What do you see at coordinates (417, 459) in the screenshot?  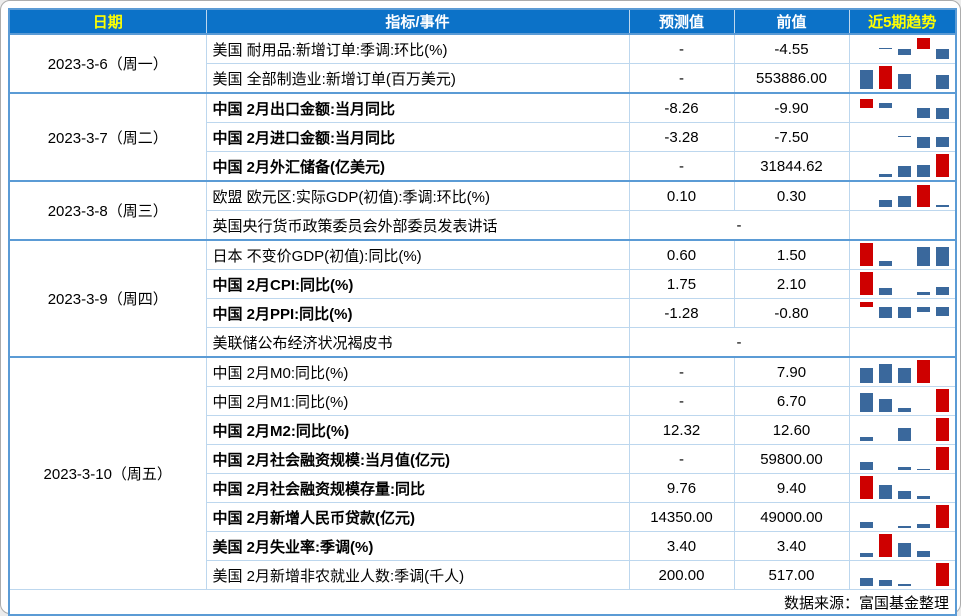 I see `indicator-cell: 中国 2月社会融资规模:当月值(亿元)` at bounding box center [417, 459].